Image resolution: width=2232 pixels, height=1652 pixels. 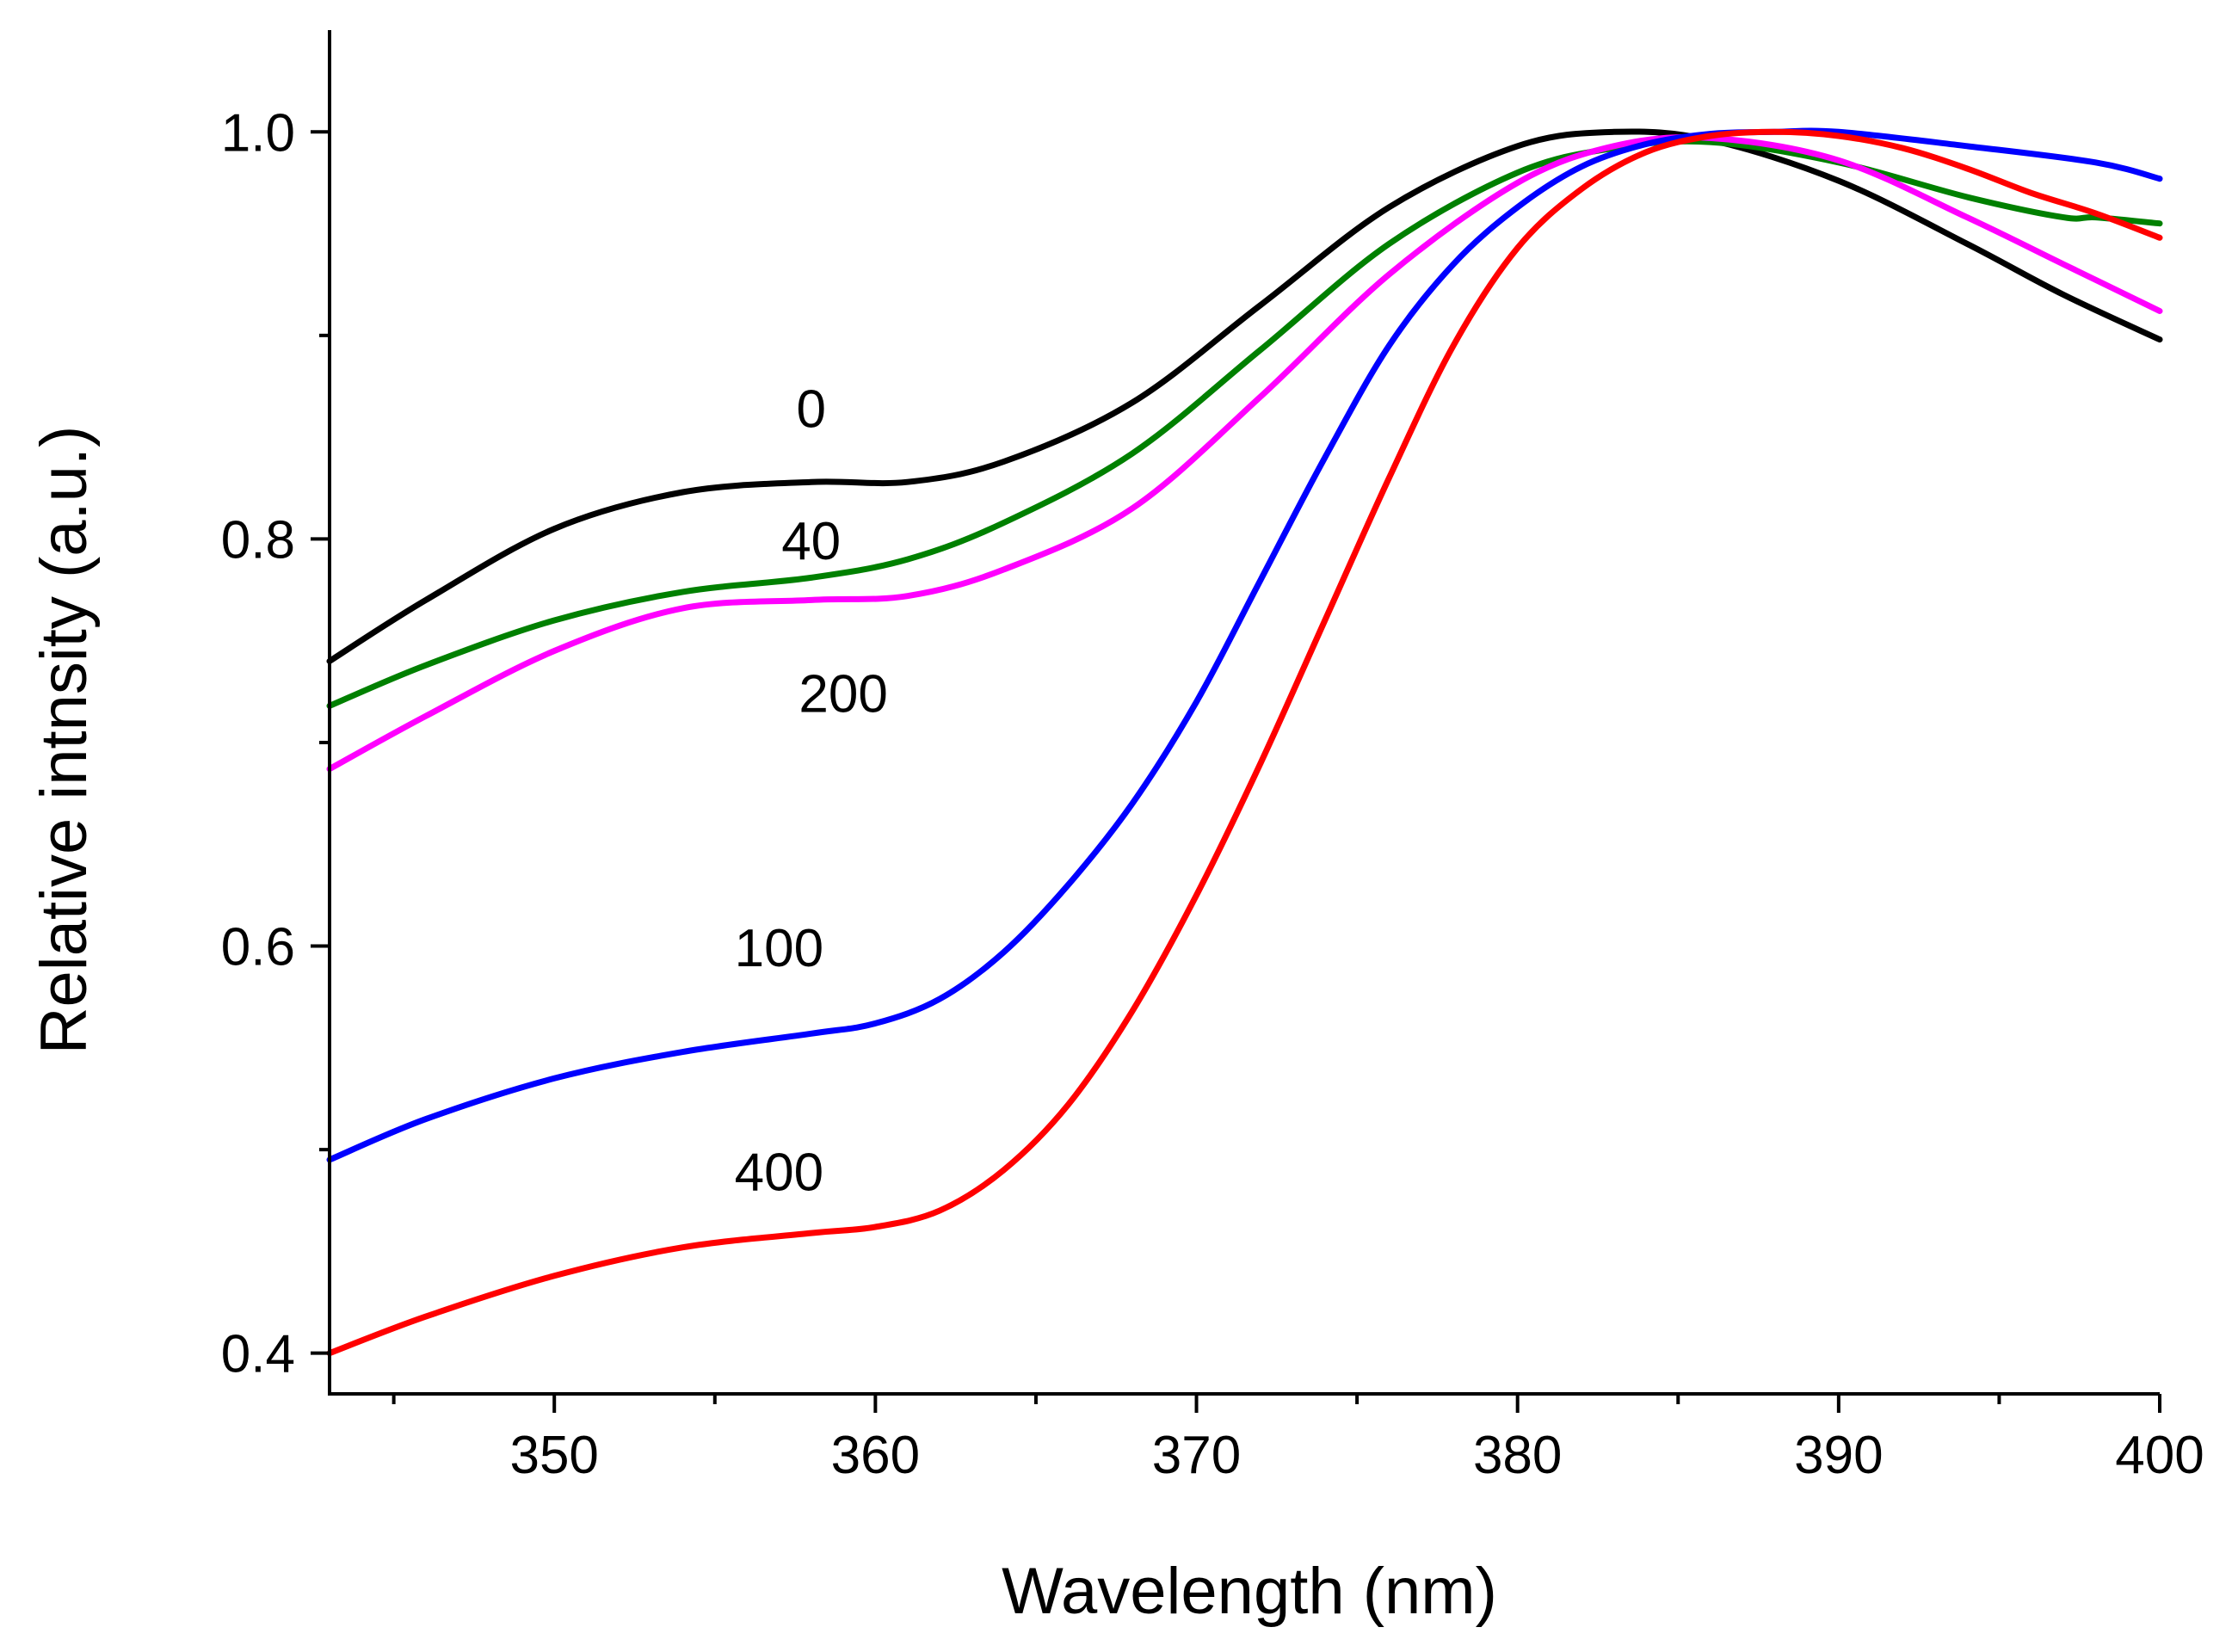 What do you see at coordinates (875, 1455) in the screenshot?
I see `x-tick-label: 360` at bounding box center [875, 1455].